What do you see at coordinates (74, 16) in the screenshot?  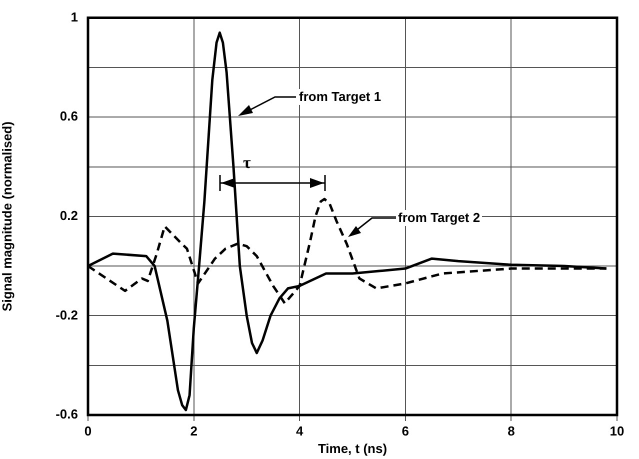 I see `y-tick-label: 1` at bounding box center [74, 16].